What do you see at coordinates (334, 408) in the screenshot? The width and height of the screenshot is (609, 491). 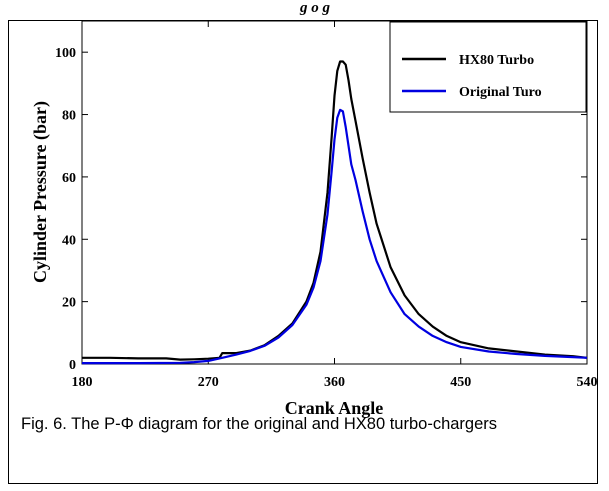 I see `x-axis-title: Crank Angle` at bounding box center [334, 408].